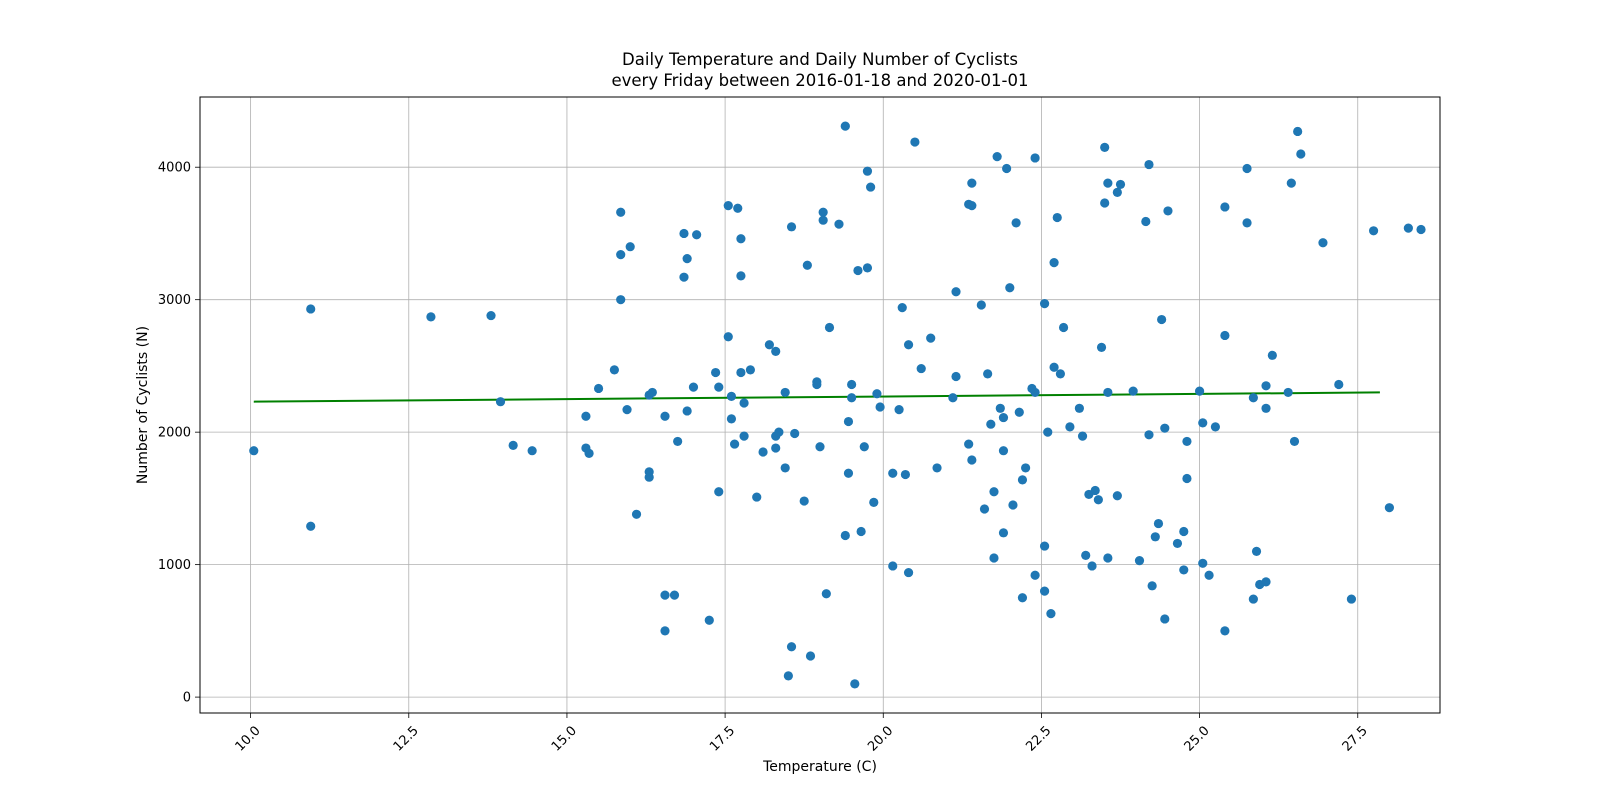  Describe the element at coordinates (187, 698) in the screenshot. I see `y-tick-label: 0` at that location.